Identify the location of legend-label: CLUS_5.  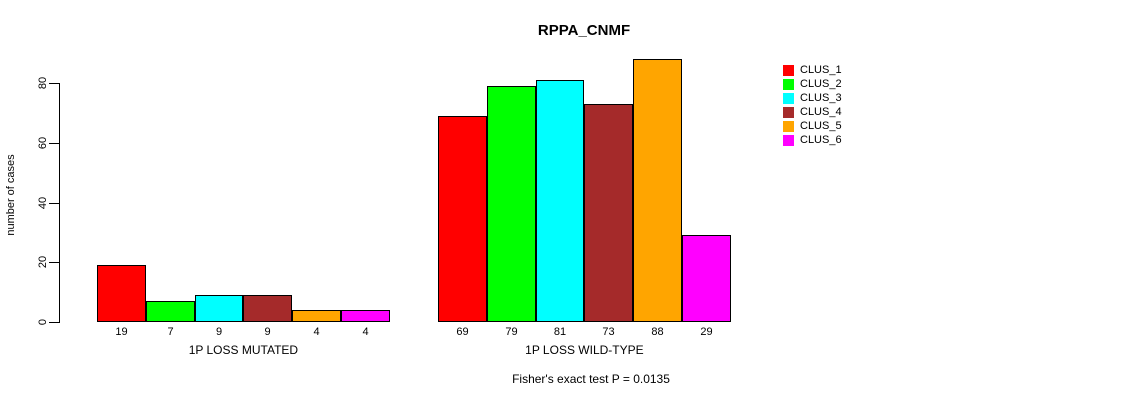
(821, 126).